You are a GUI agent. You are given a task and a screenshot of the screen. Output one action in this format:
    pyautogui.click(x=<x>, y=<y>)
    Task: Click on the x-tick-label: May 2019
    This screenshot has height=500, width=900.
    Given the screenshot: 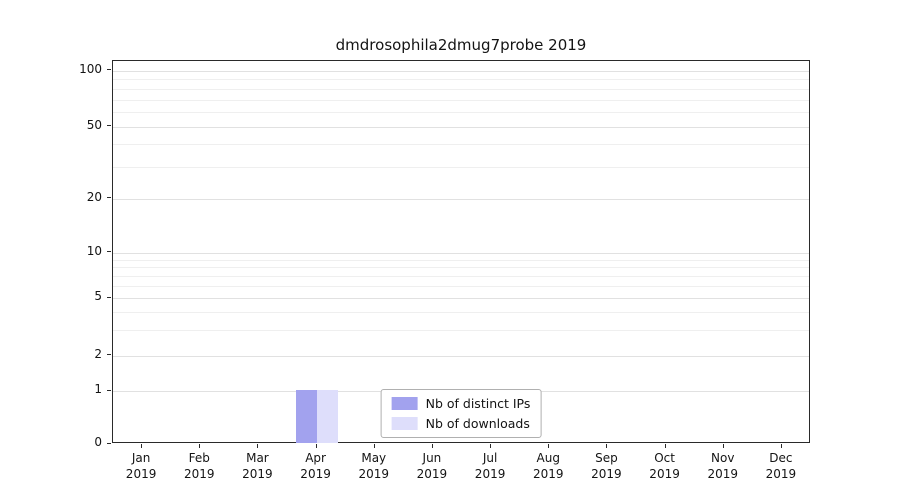 What is the action you would take?
    pyautogui.click(x=373, y=467)
    